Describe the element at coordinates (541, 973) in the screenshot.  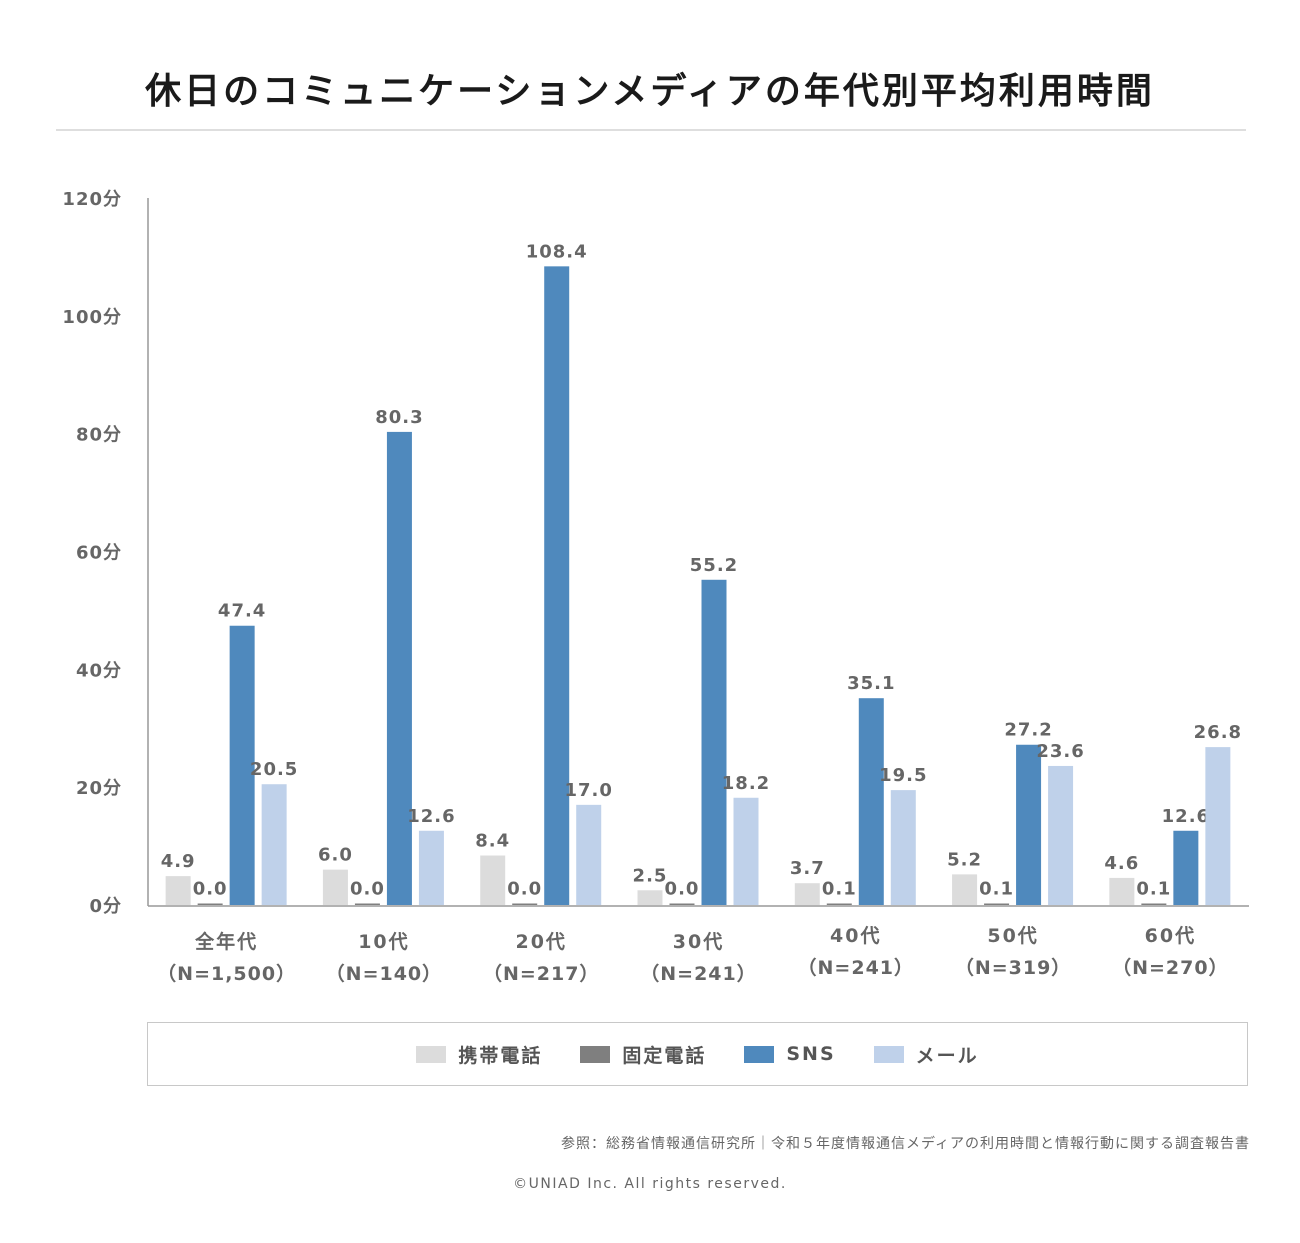
I see `x-category-sample-size: （N=217）` at that location.